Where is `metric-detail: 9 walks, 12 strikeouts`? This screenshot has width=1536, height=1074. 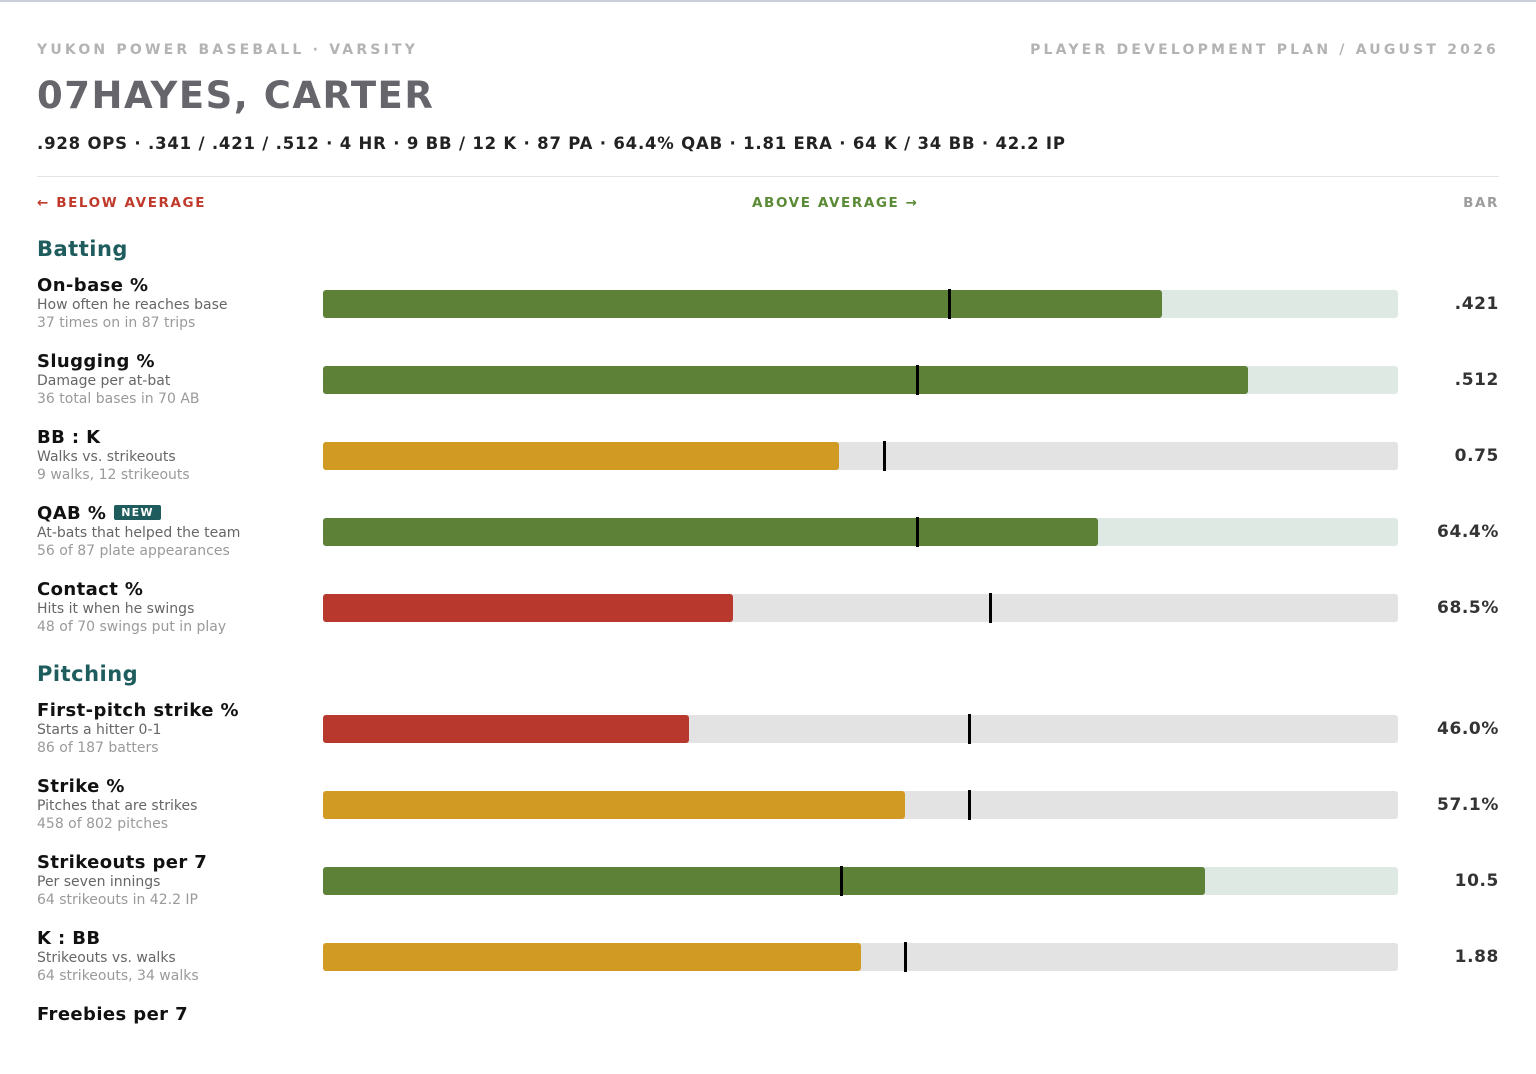
metric-detail: 9 walks, 12 strikeouts is located at coordinates (113, 475).